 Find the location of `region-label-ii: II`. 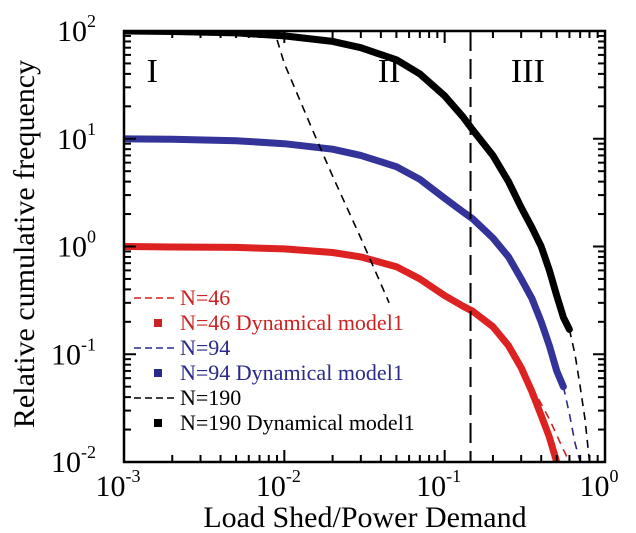

region-label-ii: II is located at coordinates (389, 71).